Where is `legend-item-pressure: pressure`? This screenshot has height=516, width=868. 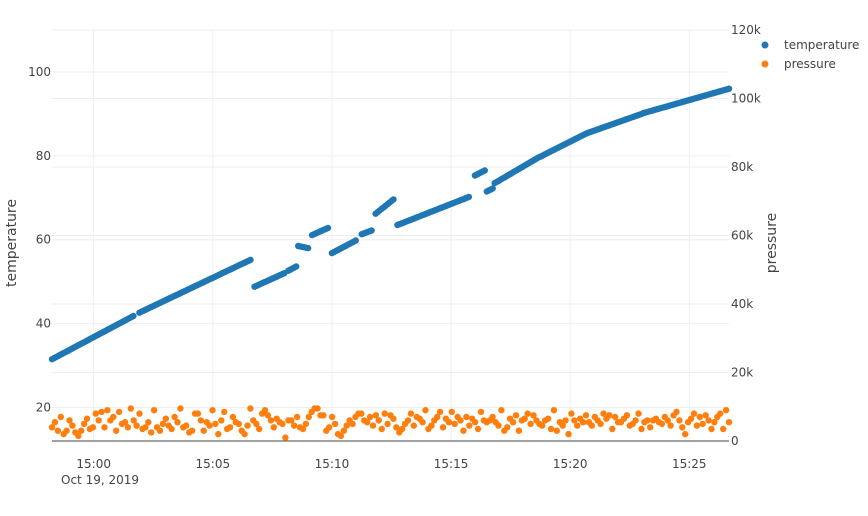 legend-item-pressure: pressure is located at coordinates (798, 64).